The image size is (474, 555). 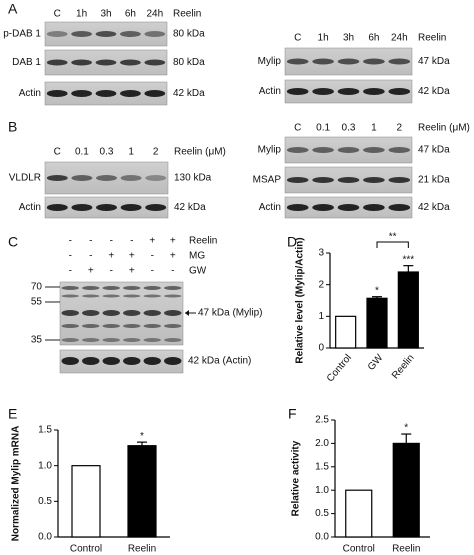 What do you see at coordinates (105, 14) in the screenshot?
I see `lane-label: 3h` at bounding box center [105, 14].